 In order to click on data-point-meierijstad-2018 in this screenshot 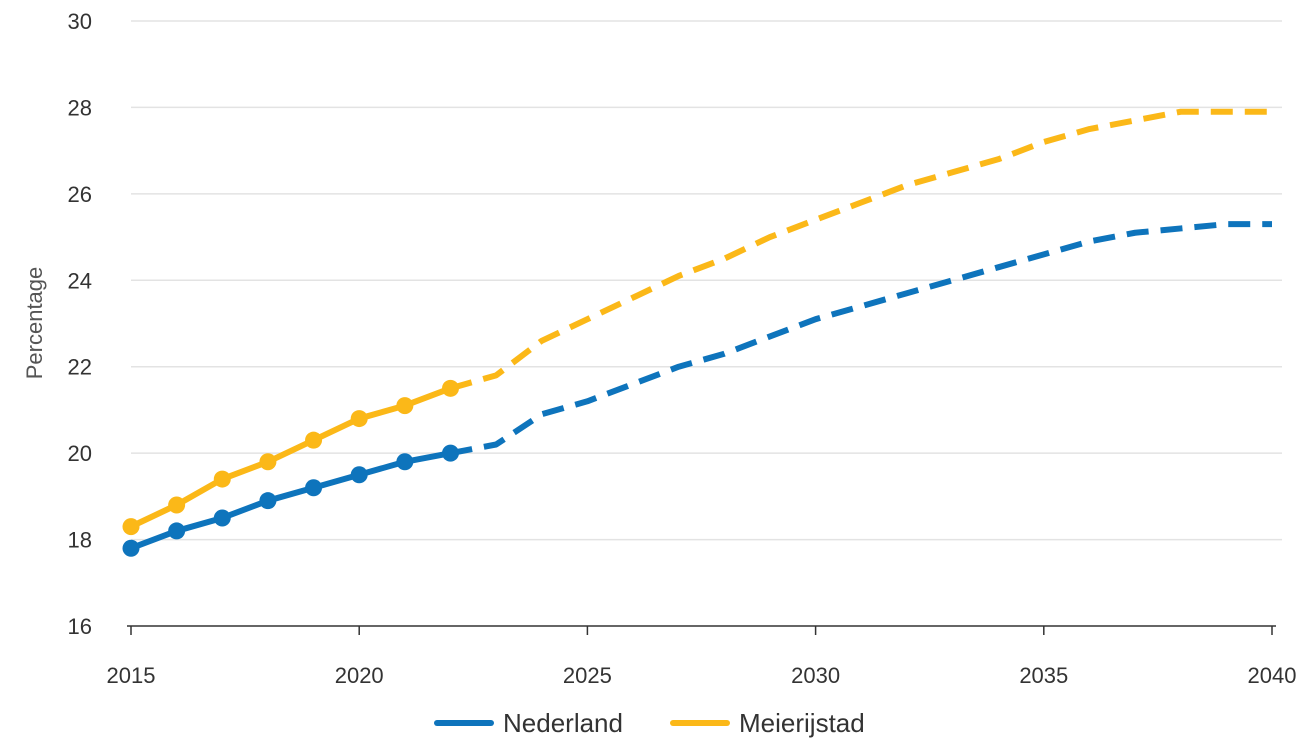, I will do `click(268, 462)`.